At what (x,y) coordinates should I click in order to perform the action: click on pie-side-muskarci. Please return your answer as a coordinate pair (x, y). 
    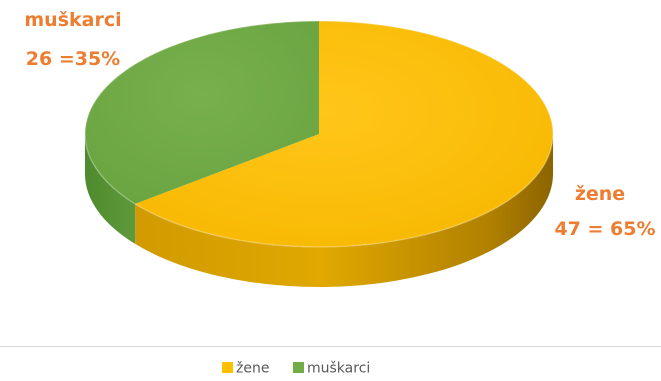
    Looking at the image, I should click on (110, 189).